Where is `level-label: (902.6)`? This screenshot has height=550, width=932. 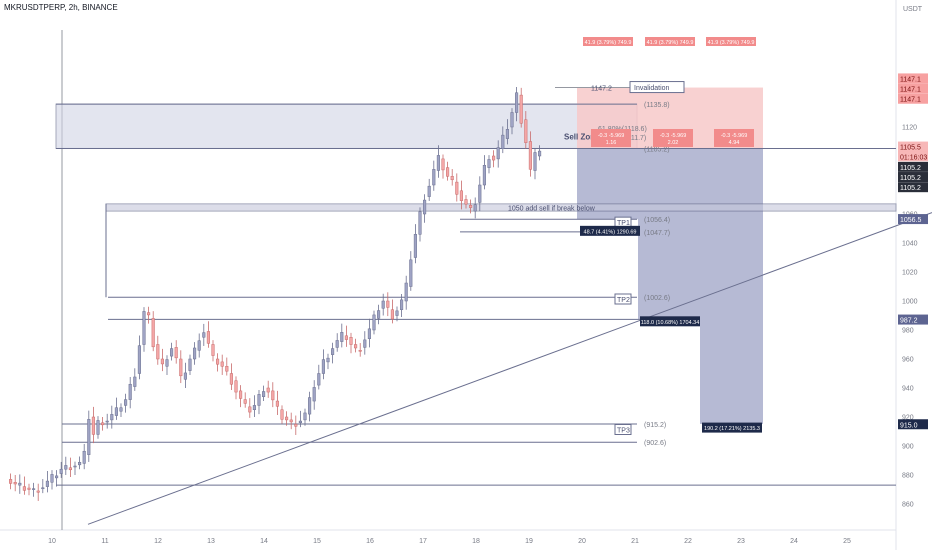 level-label: (902.6) is located at coordinates (655, 443).